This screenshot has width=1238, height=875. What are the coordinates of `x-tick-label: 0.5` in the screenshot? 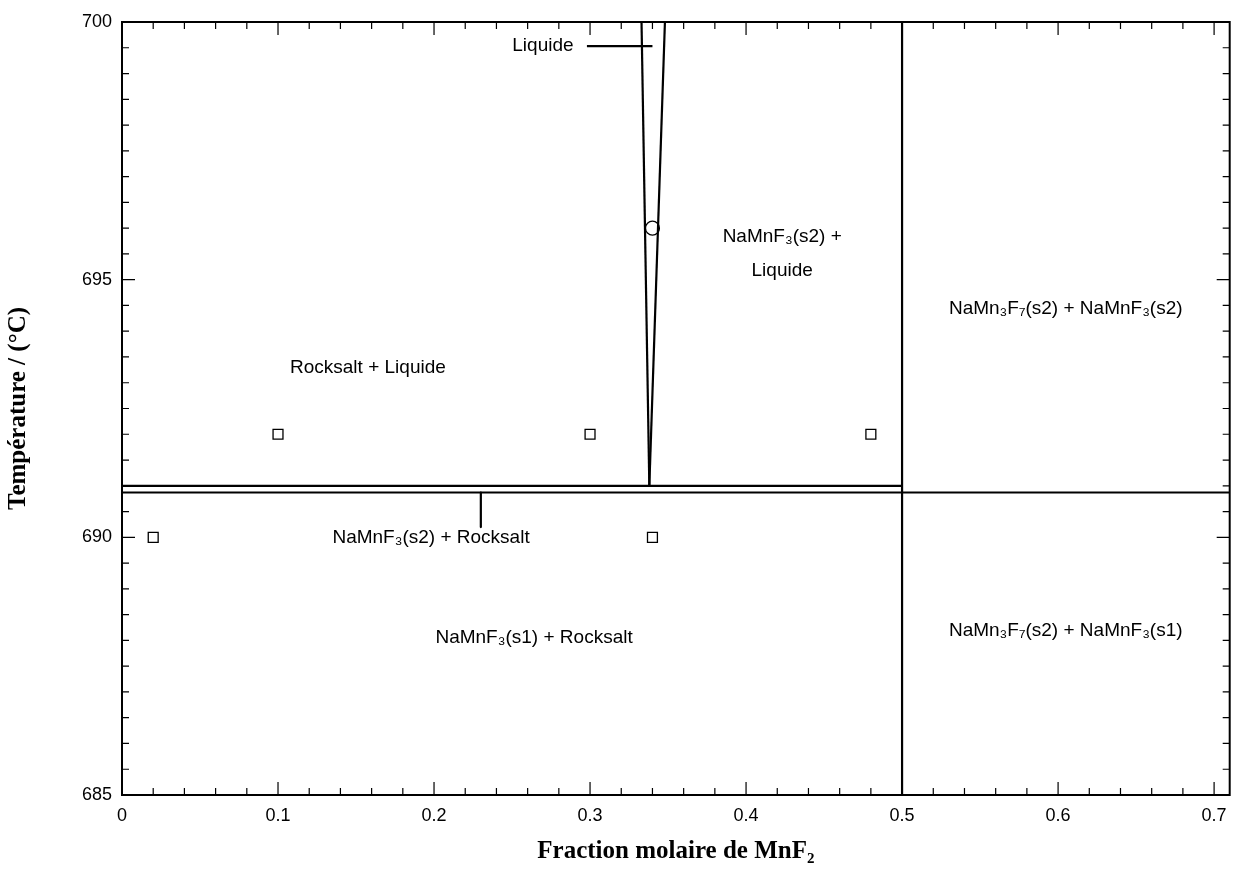 It's located at (902, 814).